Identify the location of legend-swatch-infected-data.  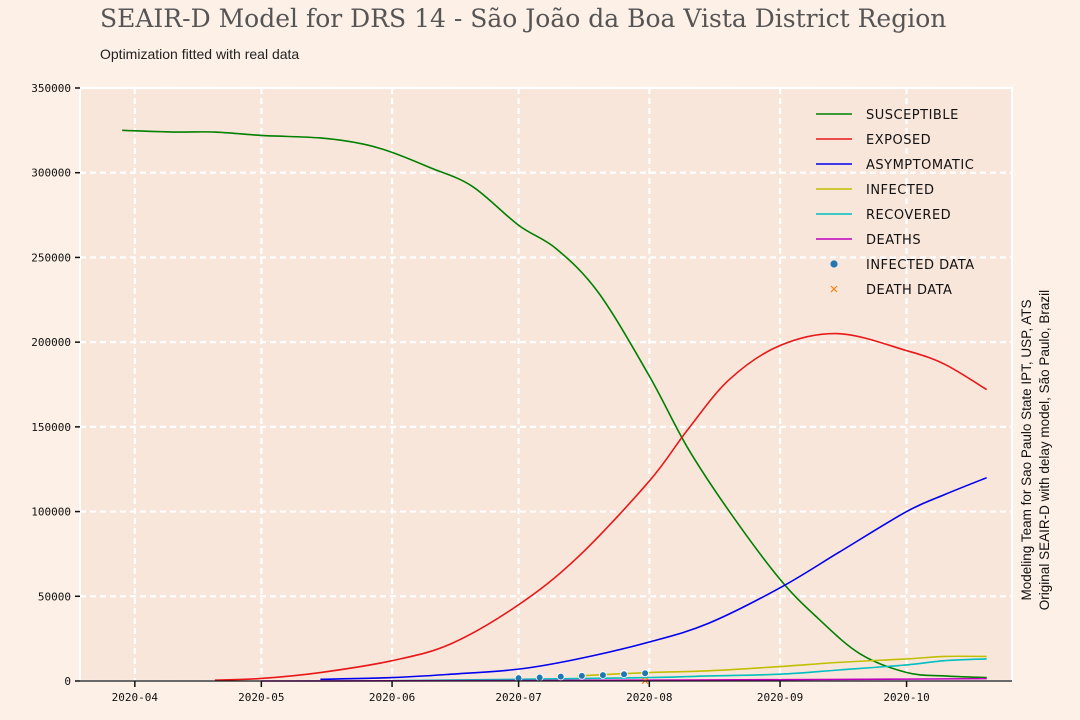
(834, 264).